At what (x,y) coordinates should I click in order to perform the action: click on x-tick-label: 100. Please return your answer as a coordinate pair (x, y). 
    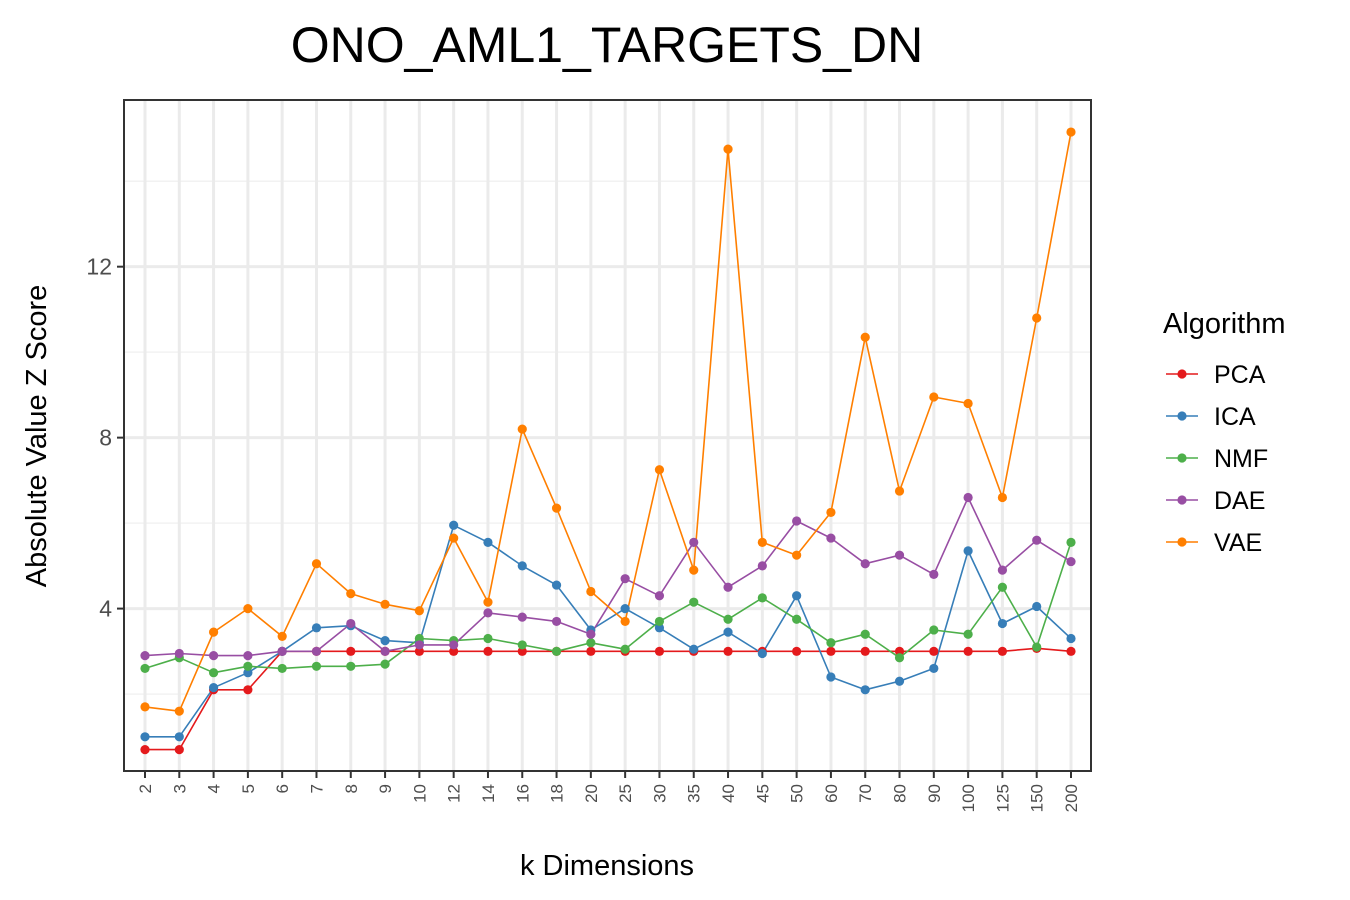
    Looking at the image, I should click on (968, 798).